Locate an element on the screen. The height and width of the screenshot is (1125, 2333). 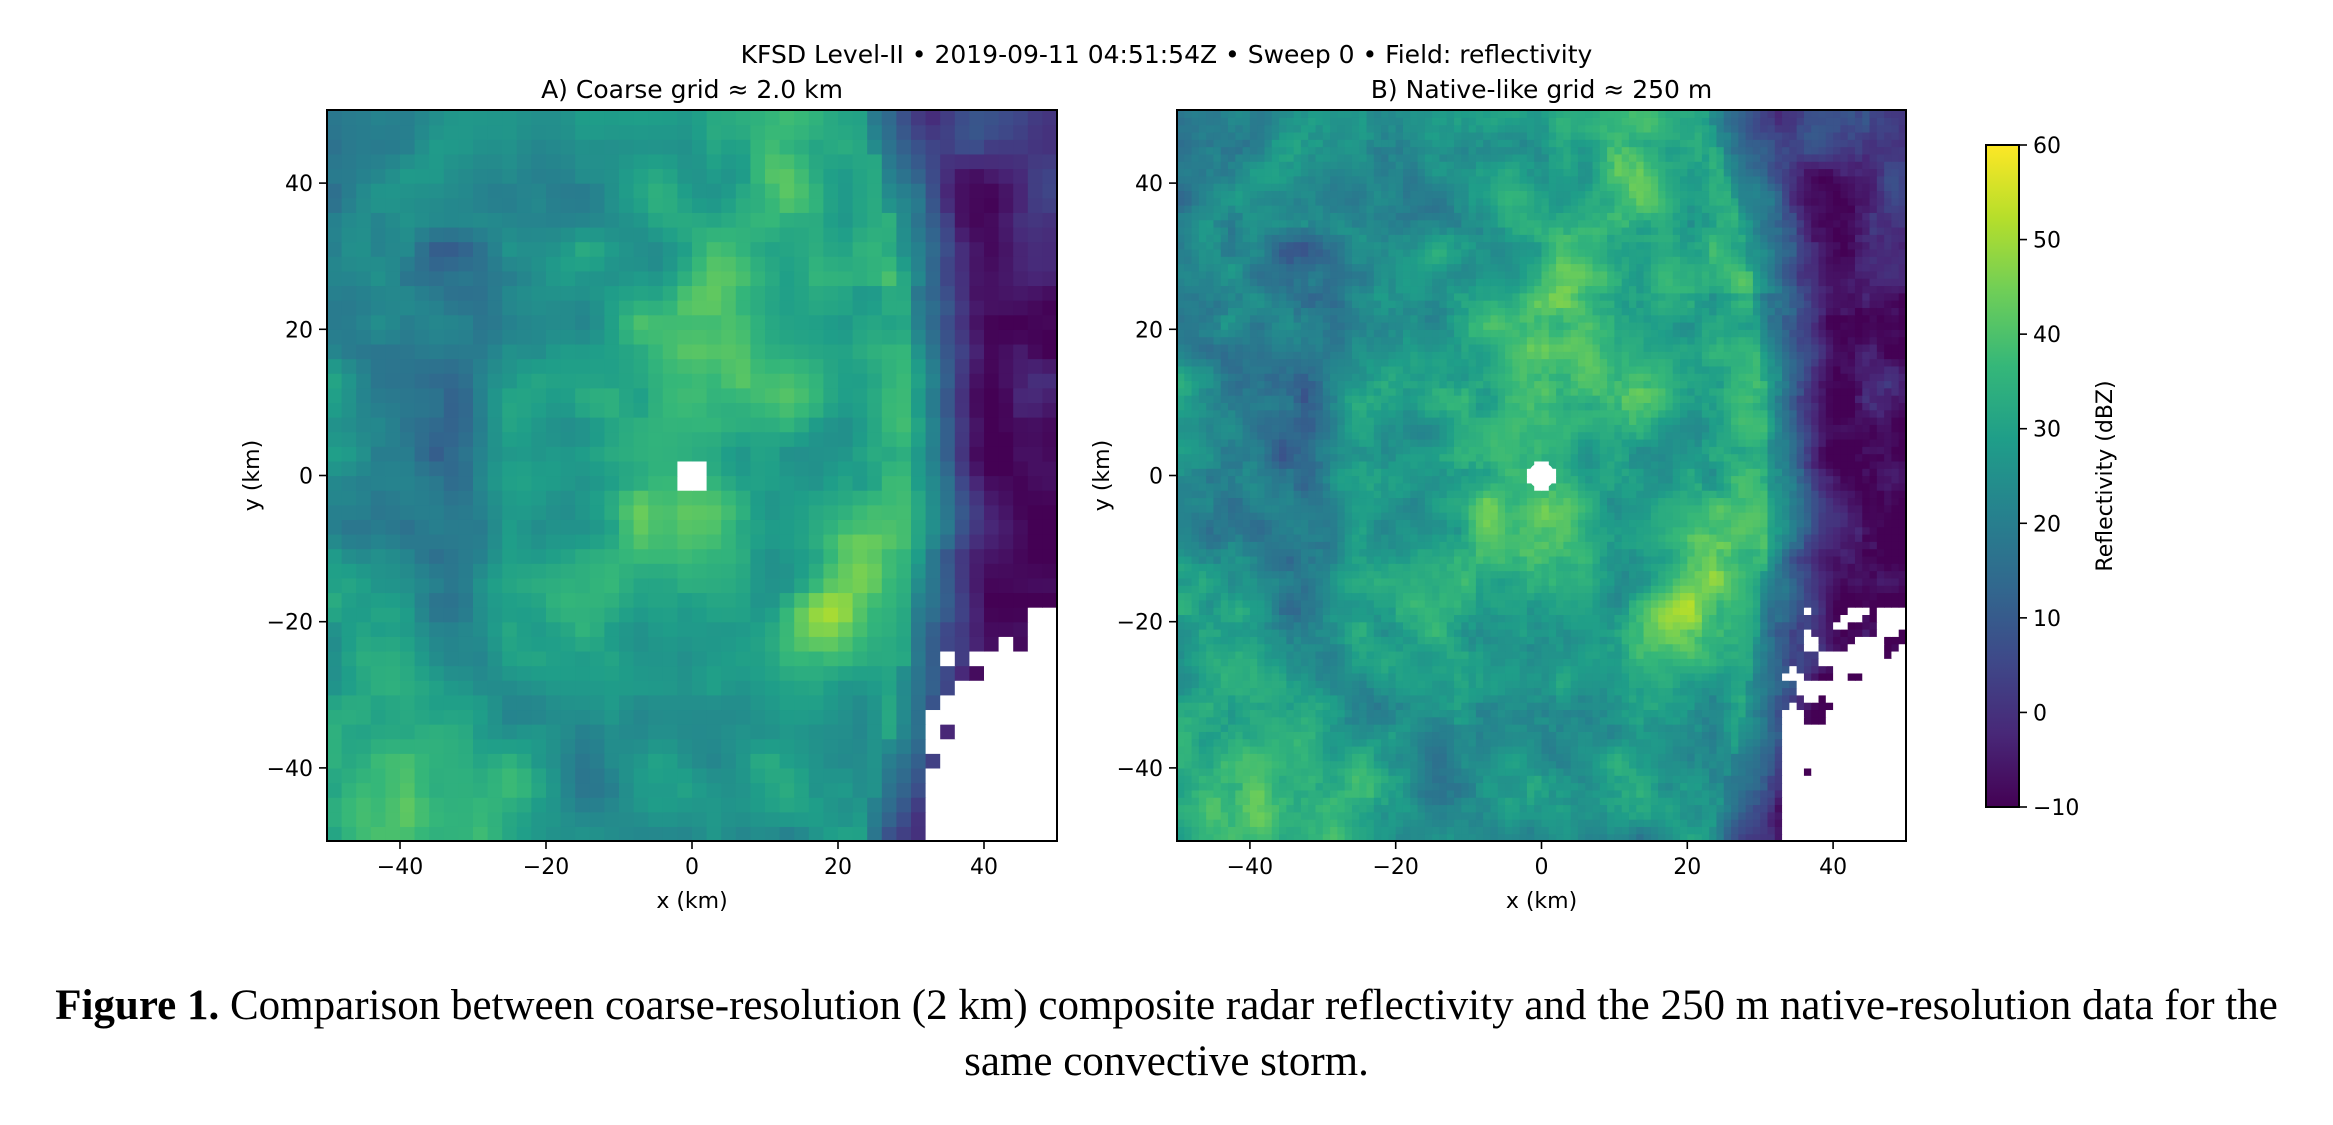
colorbar-tick-label: 20 is located at coordinates (2047, 524).